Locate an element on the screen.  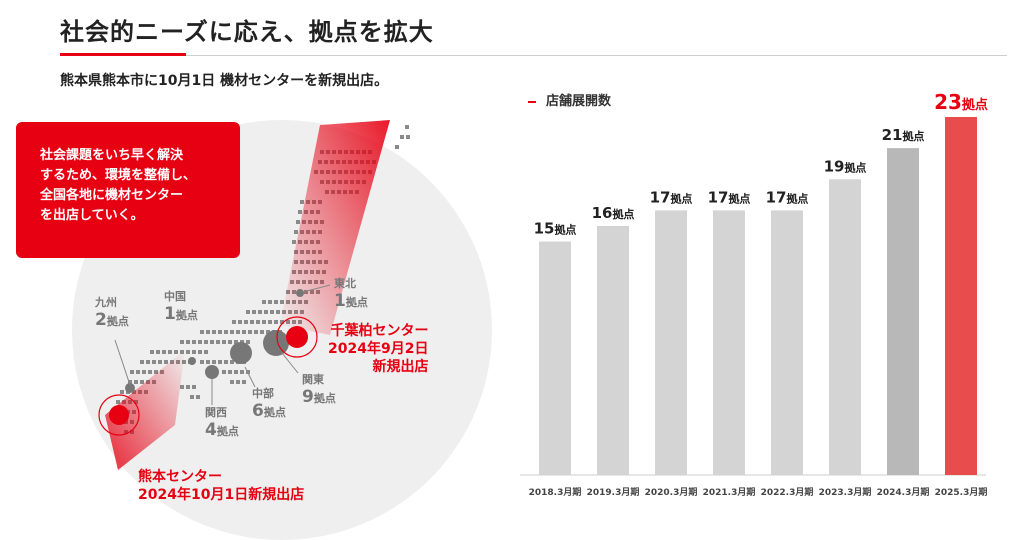
region-label-kanto: 関東 9拠点 is located at coordinates (319, 390).